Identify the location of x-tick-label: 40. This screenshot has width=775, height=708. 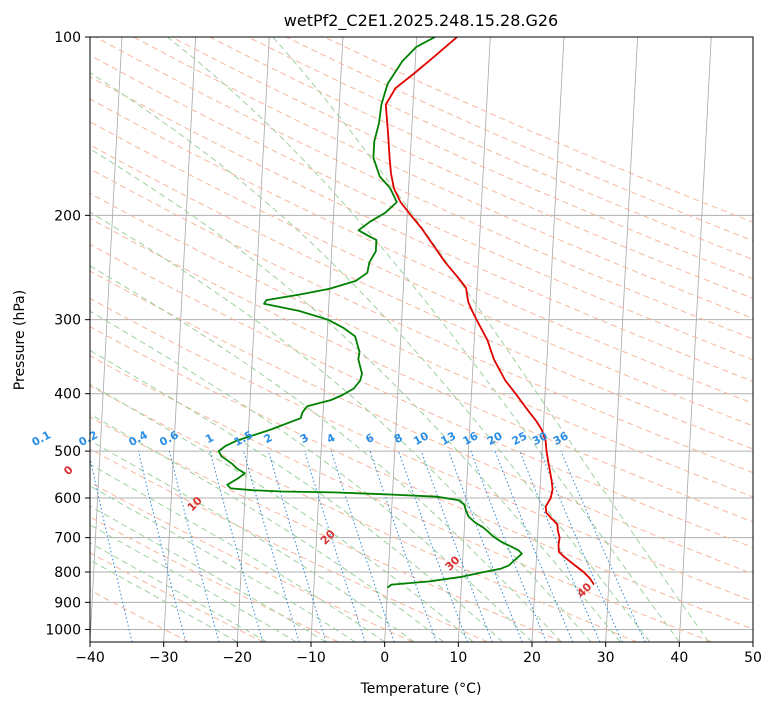
(679, 658).